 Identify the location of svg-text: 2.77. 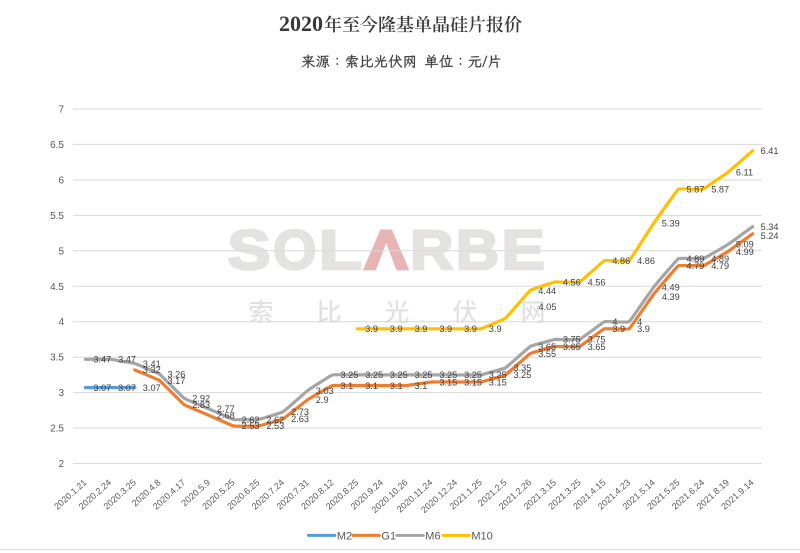
(226, 409).